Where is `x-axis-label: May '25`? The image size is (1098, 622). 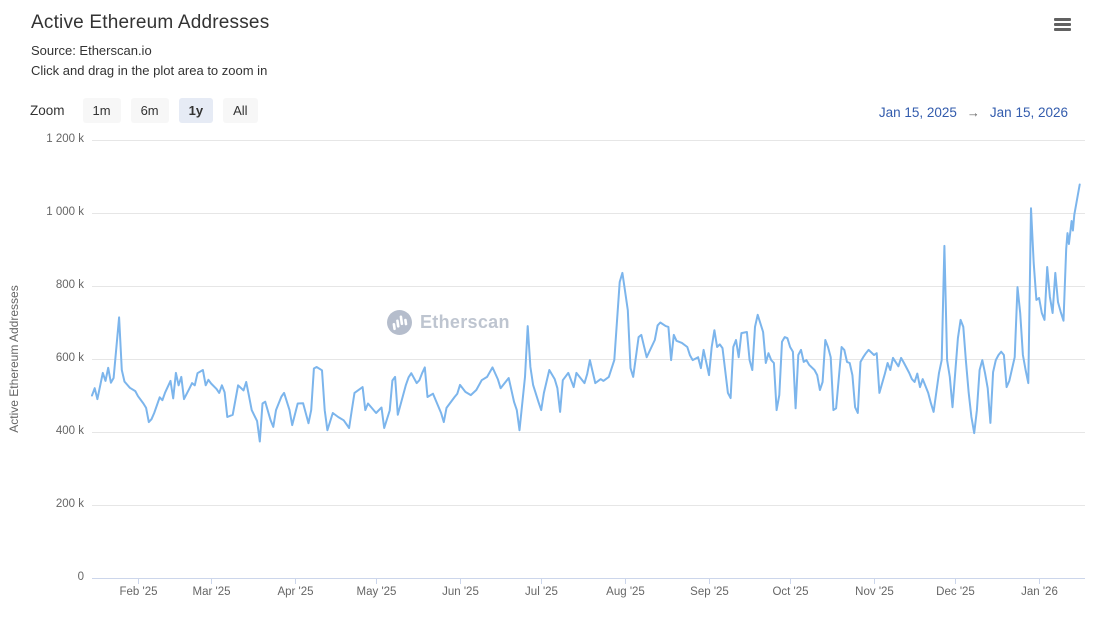
x-axis-label: May '25 is located at coordinates (376, 592).